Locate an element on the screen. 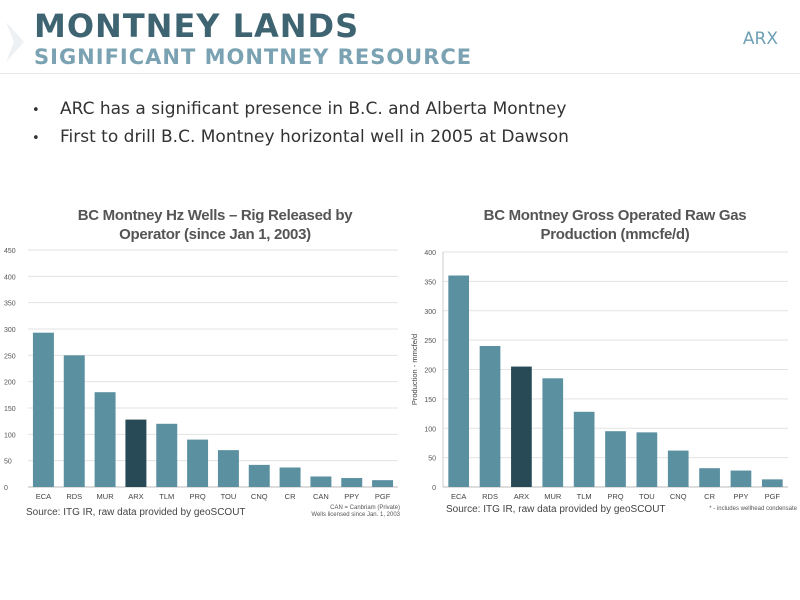 The image size is (800, 600). chart2-xtick-label: CNQ is located at coordinates (678, 496).